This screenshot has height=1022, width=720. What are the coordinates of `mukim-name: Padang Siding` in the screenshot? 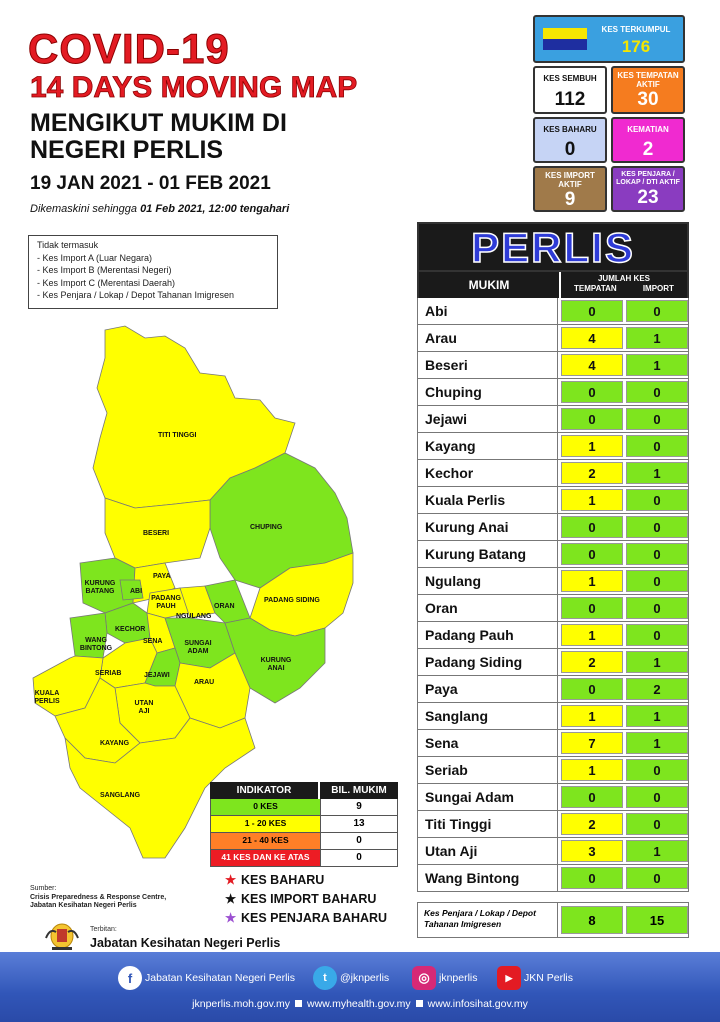 It's located at (488, 662).